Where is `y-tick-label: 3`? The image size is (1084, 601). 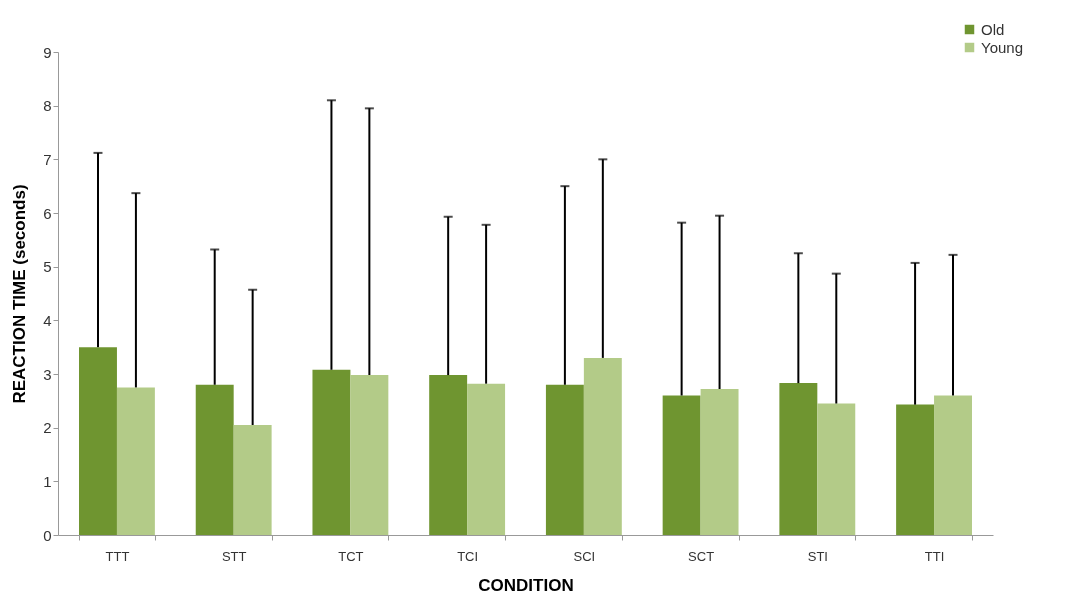
y-tick-label: 3 is located at coordinates (47, 374).